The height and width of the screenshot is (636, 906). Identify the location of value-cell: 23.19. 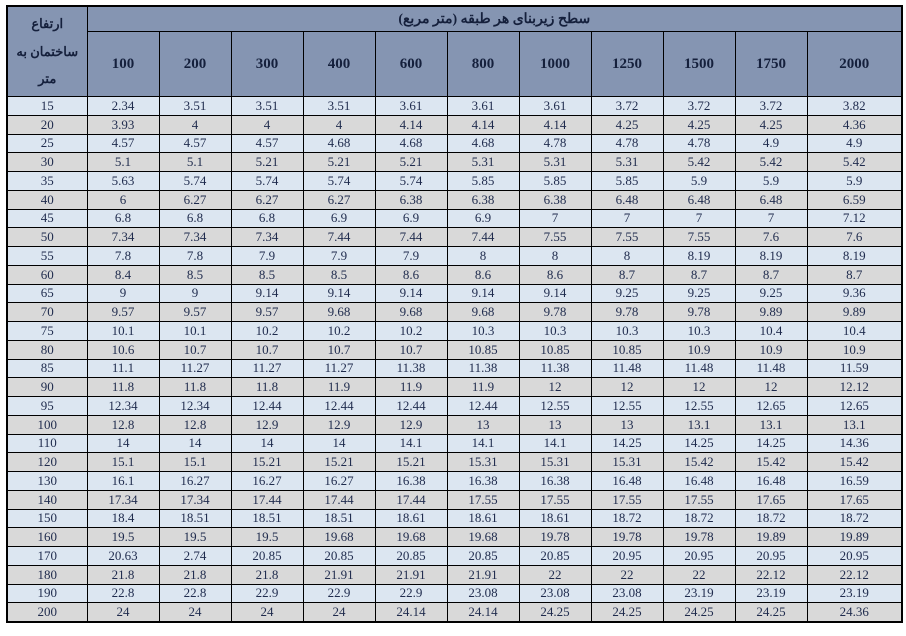
(854, 593).